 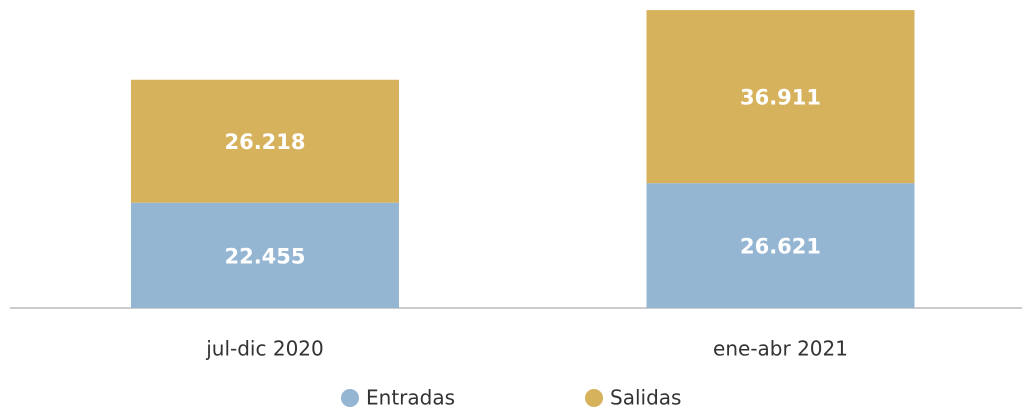 I want to click on data-label: 26.621, so click(x=780, y=247).